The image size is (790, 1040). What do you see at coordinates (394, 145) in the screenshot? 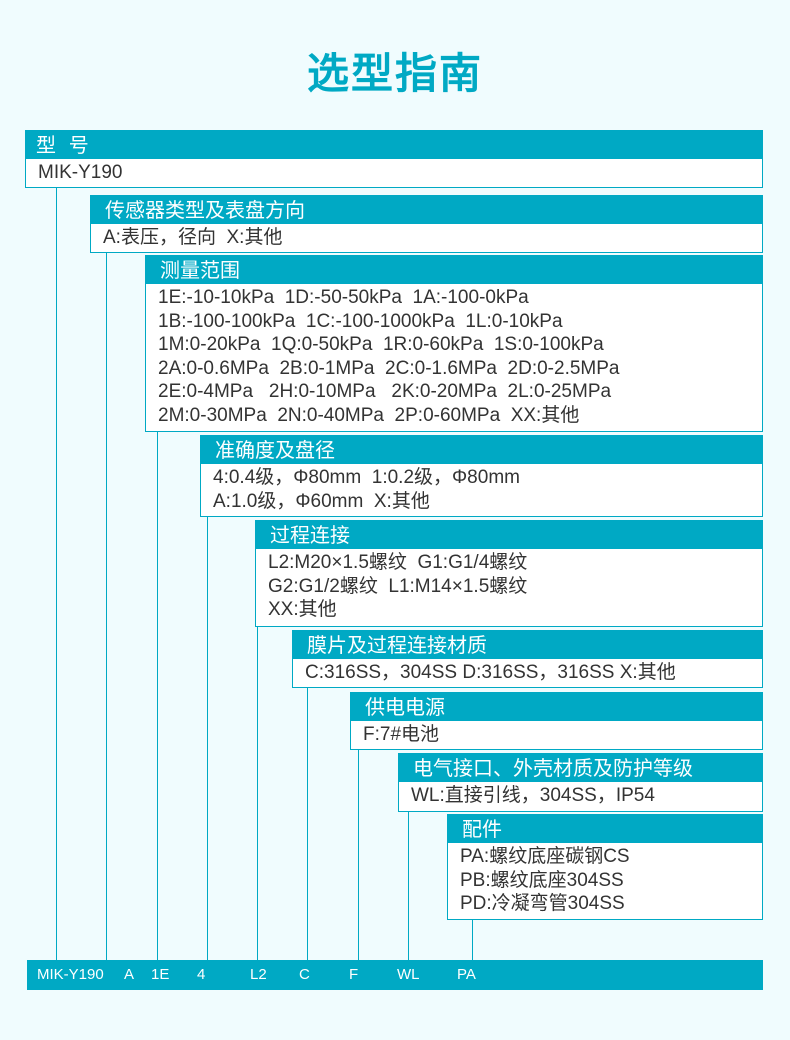
I see `section-header: 型 号` at bounding box center [394, 145].